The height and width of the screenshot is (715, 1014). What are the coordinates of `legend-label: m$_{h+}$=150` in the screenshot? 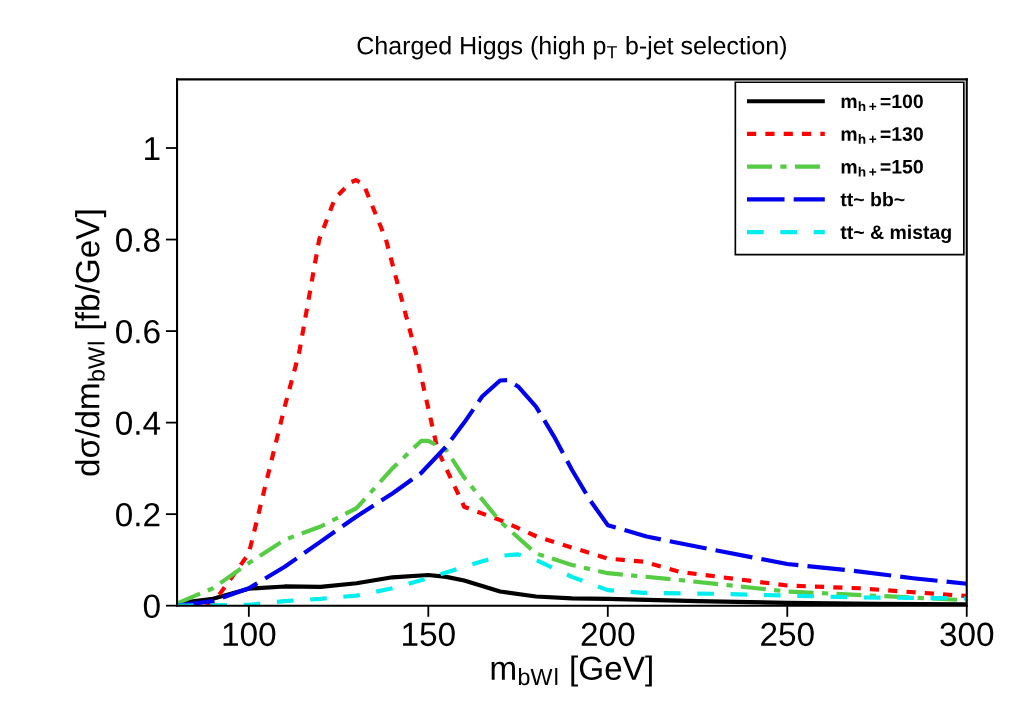 It's located at (882, 168).